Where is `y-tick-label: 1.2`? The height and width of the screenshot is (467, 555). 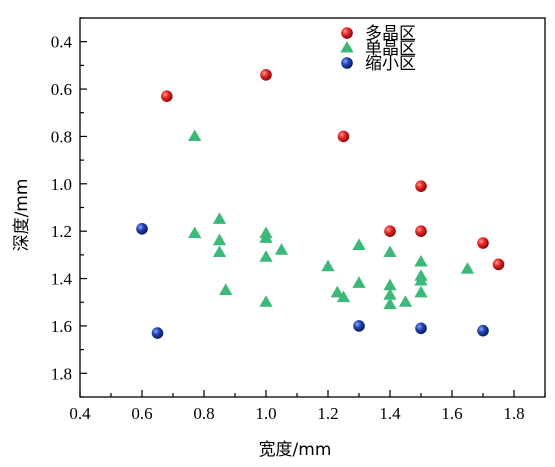
y-tick-label: 1.2 is located at coordinates (61, 231).